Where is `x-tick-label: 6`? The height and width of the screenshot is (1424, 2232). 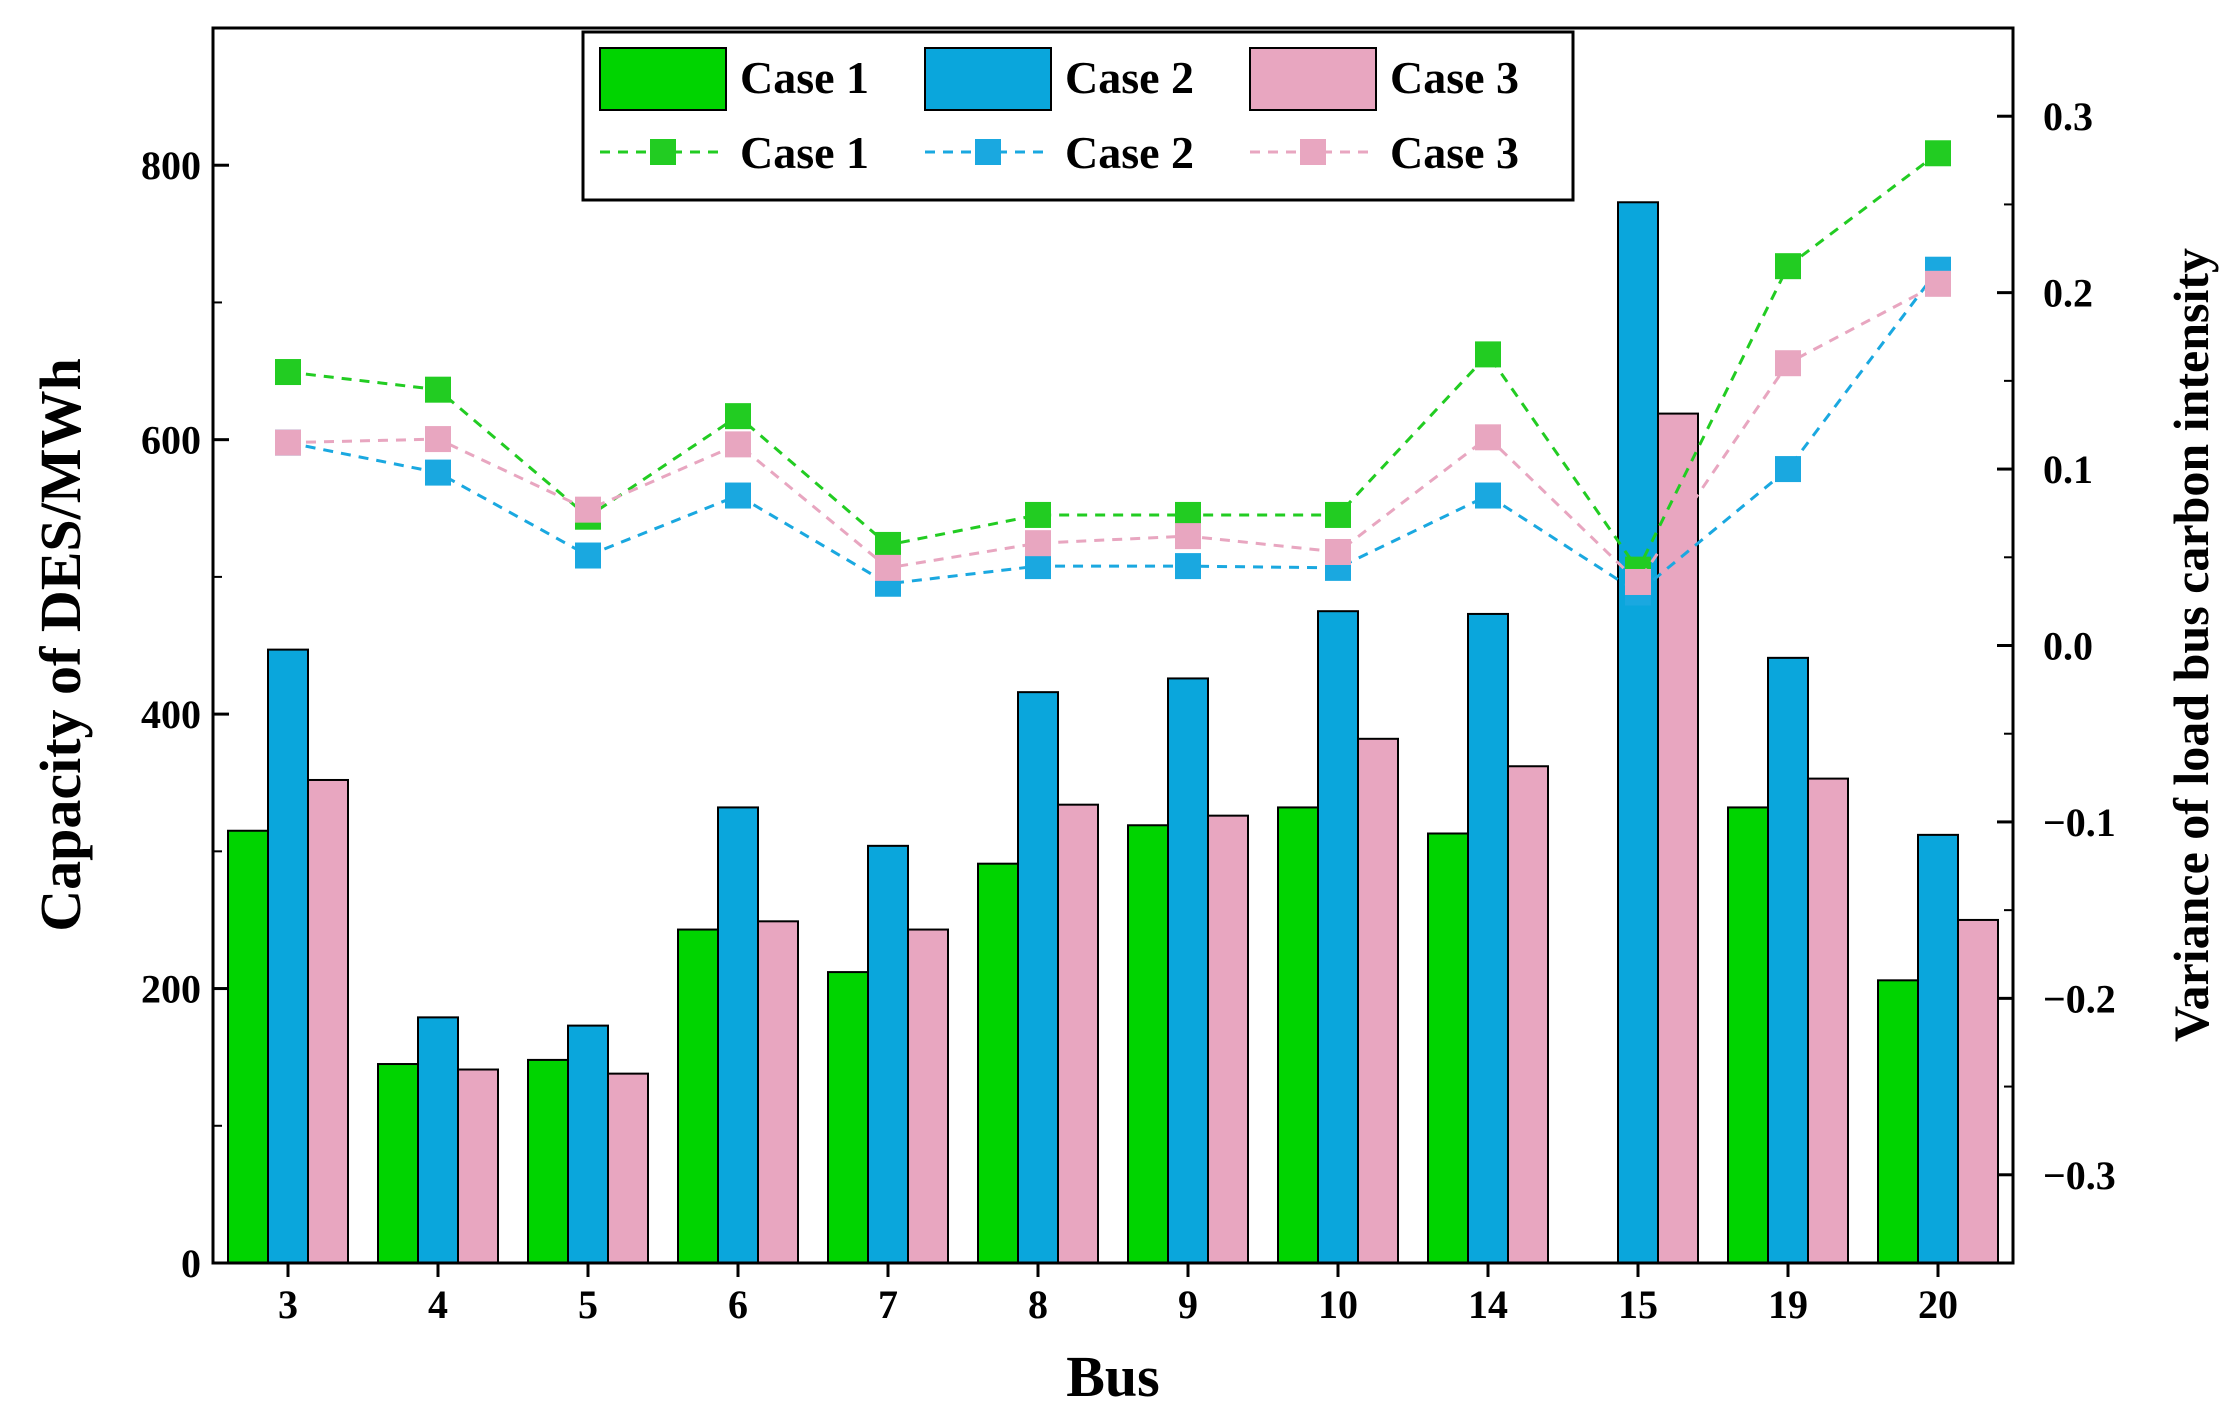 x-tick-label: 6 is located at coordinates (738, 1304).